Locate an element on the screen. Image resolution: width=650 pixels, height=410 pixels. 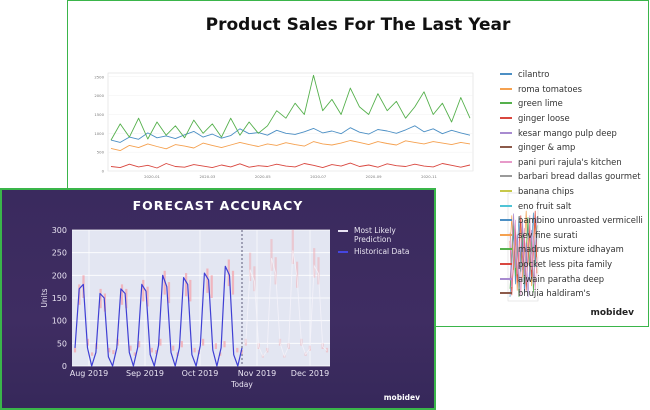
y-tick-label: 50 is located at coordinates (62, 343).